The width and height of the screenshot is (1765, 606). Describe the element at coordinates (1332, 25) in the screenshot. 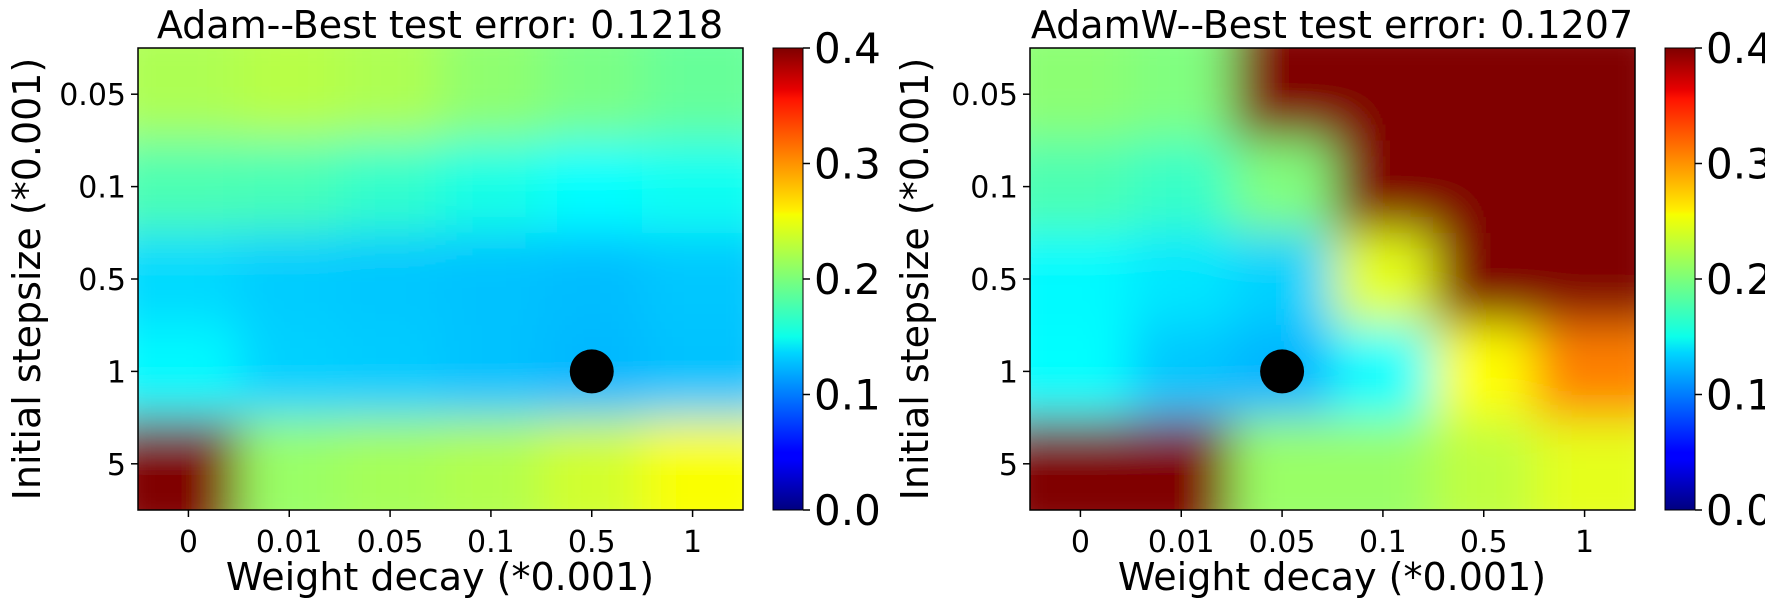

I see `chart-title: AdamW--Best test error: 0.1207` at that location.